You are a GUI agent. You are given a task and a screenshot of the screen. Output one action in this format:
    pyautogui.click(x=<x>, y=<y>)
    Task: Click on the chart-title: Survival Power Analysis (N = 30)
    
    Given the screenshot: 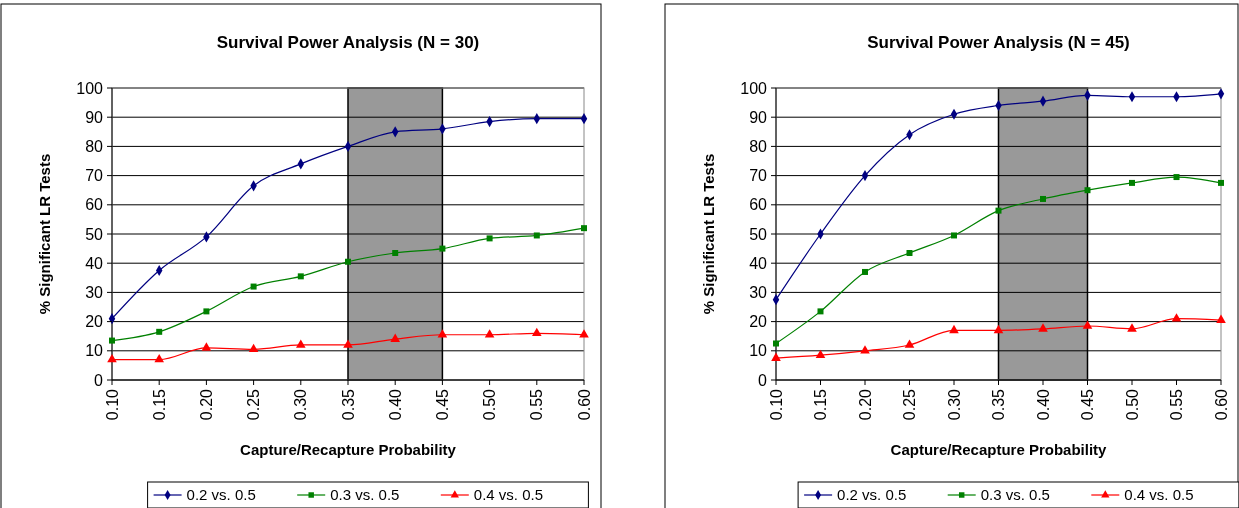 What is the action you would take?
    pyautogui.click(x=348, y=42)
    